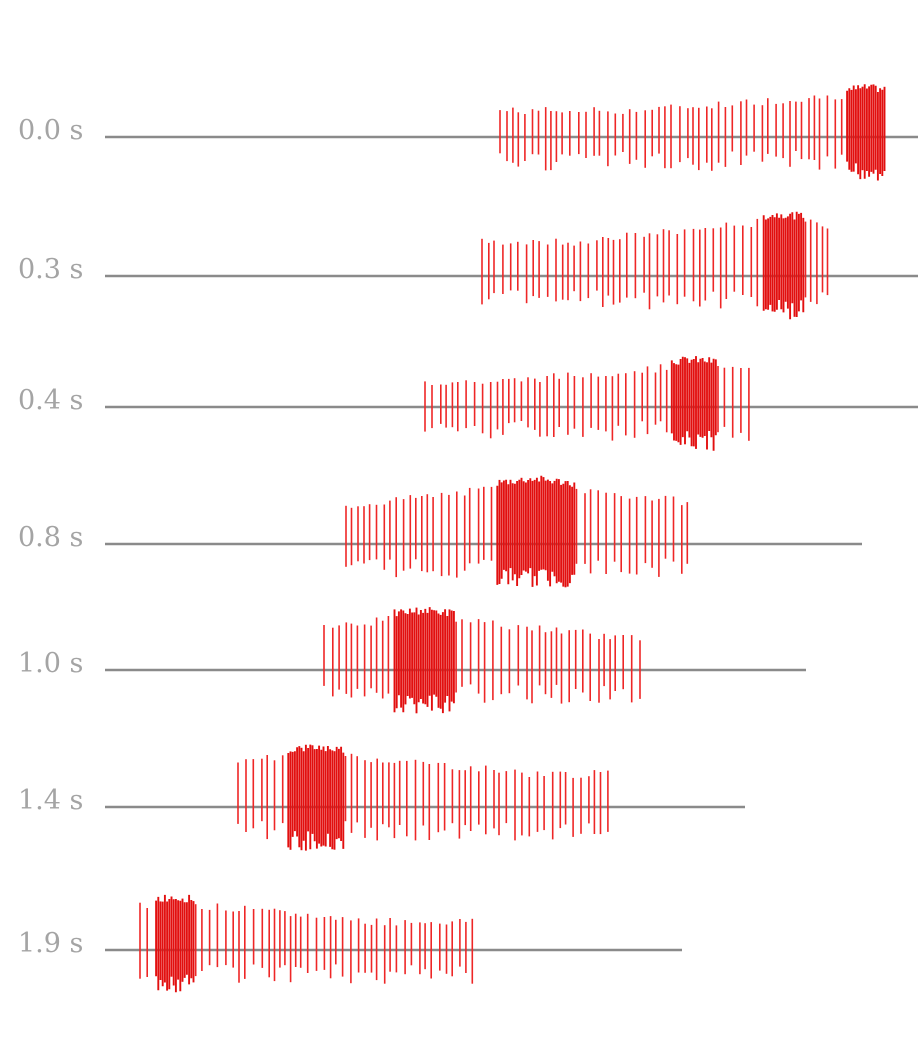 This screenshot has width=918, height=1042. What do you see at coordinates (50, 663) in the screenshot?
I see `time-label: 1.0 s` at bounding box center [50, 663].